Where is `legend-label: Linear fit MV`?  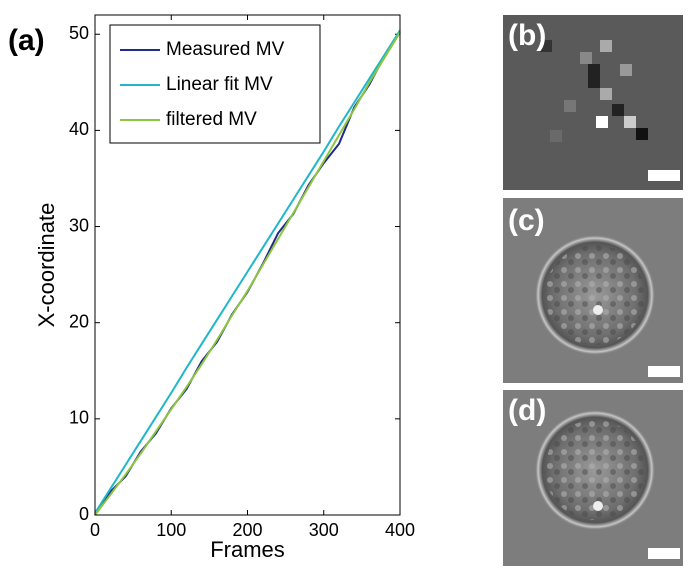 legend-label: Linear fit MV is located at coordinates (219, 84).